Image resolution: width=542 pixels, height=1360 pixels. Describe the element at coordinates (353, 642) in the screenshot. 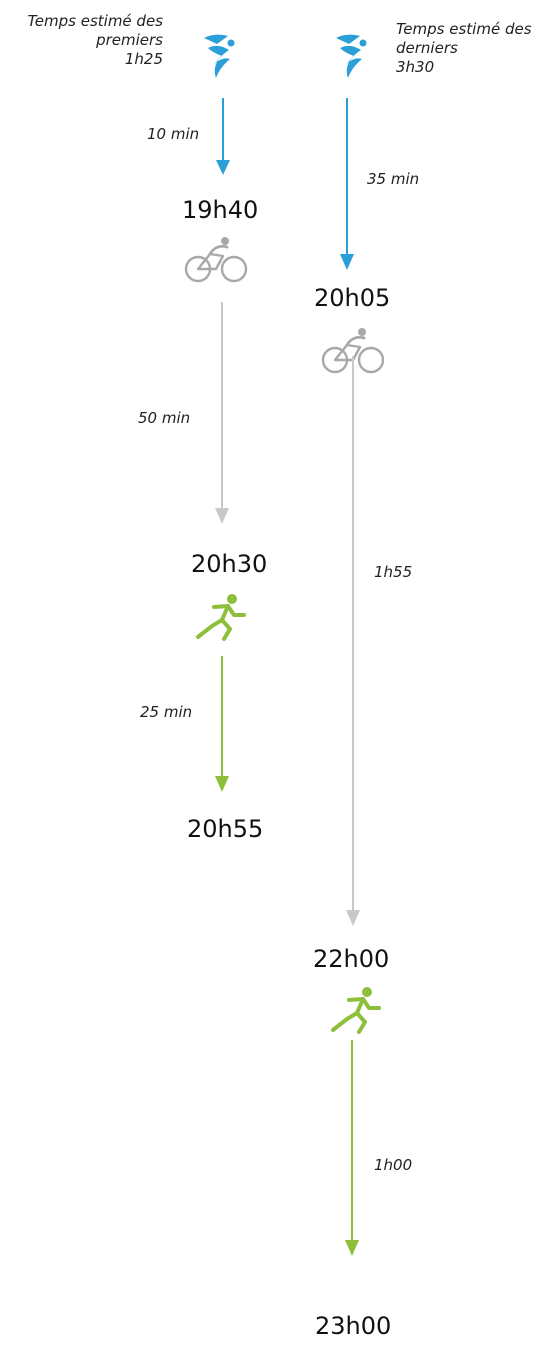

I see `bike-arrow-last` at that location.